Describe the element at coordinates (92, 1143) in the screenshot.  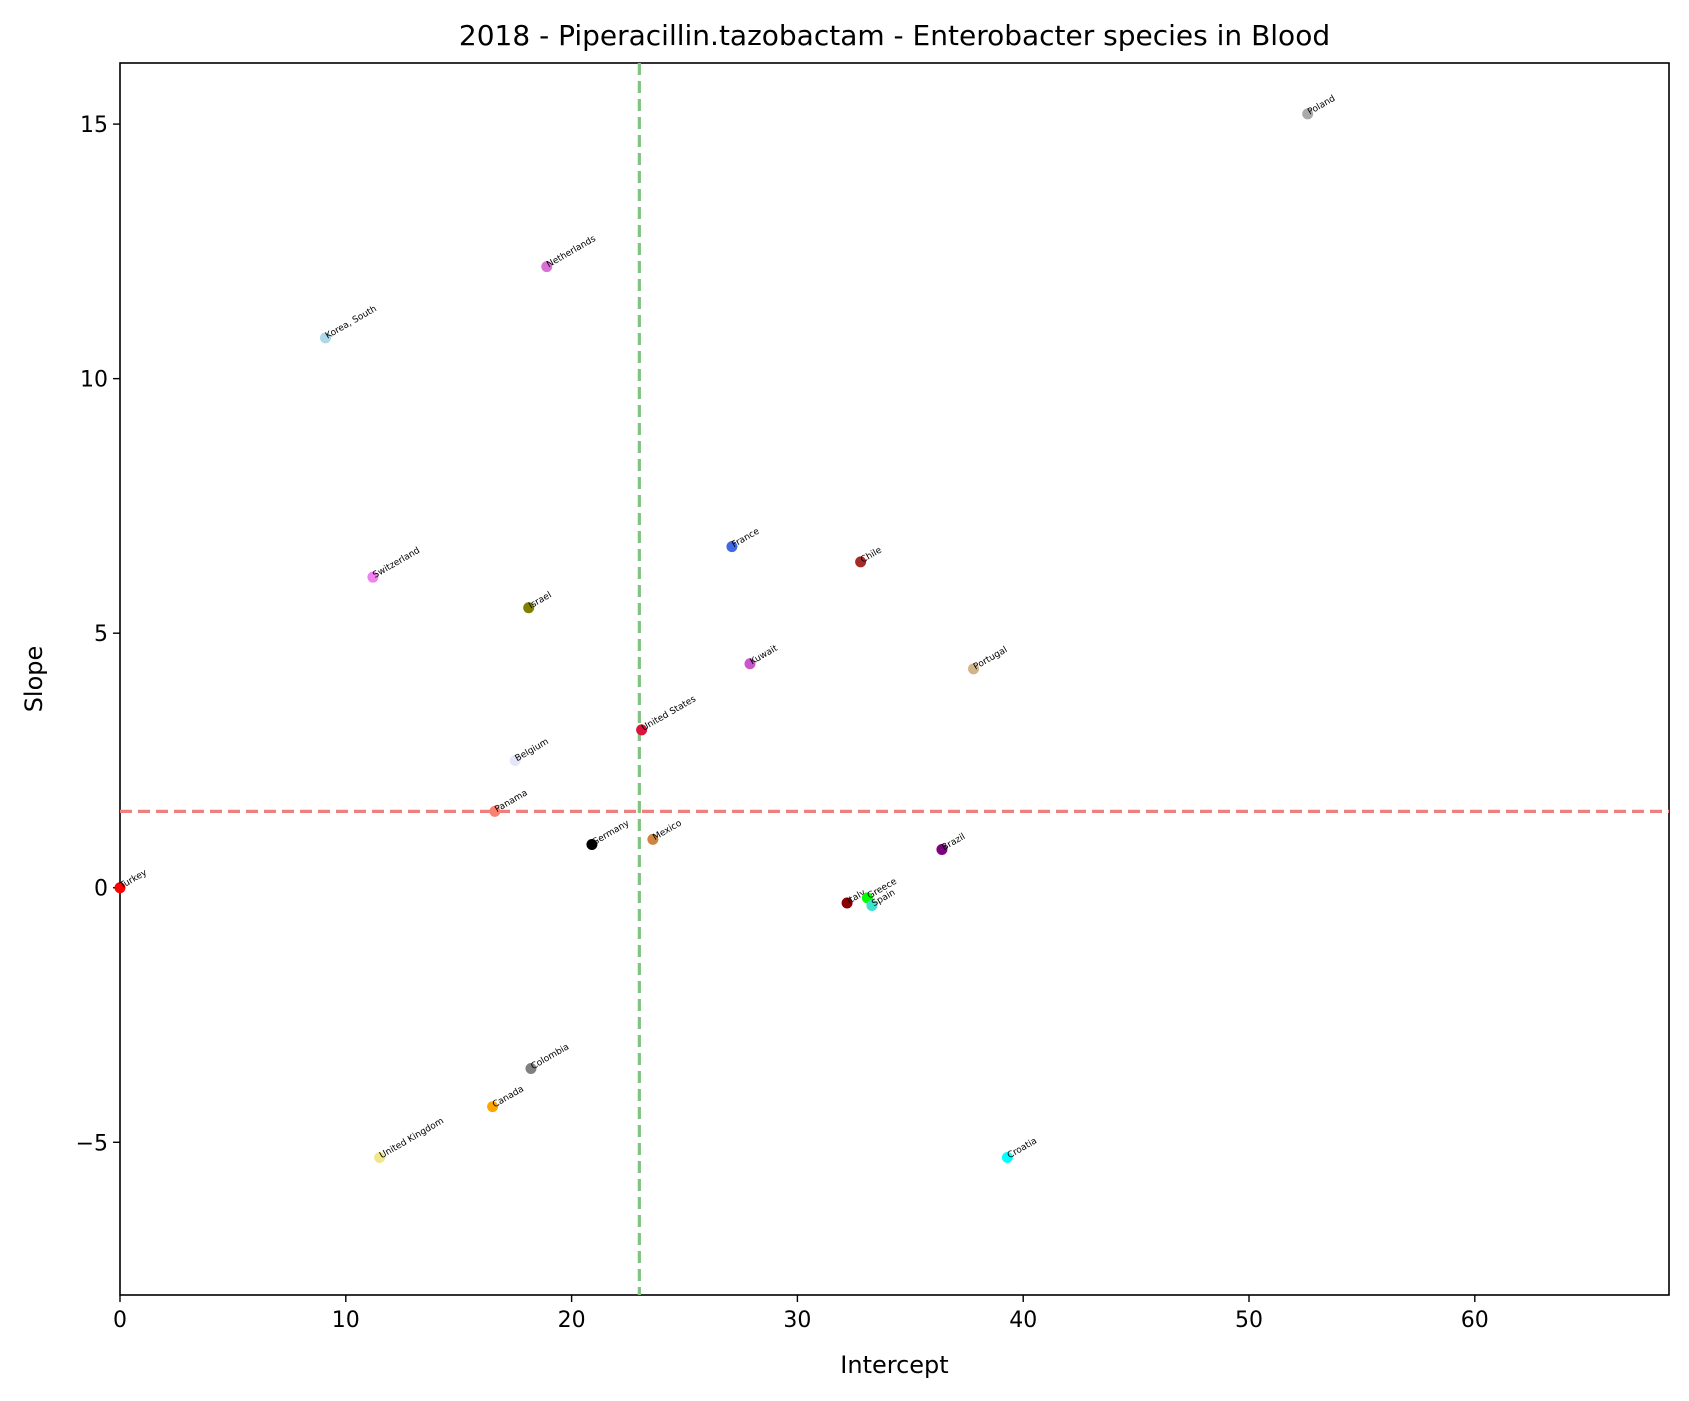
I see `y-tick-label: −5` at that location.